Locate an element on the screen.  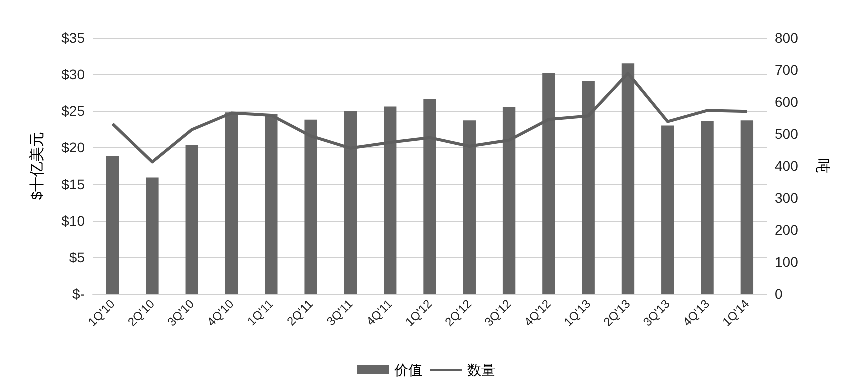
y2-tick-label: 800 is located at coordinates (787, 38).